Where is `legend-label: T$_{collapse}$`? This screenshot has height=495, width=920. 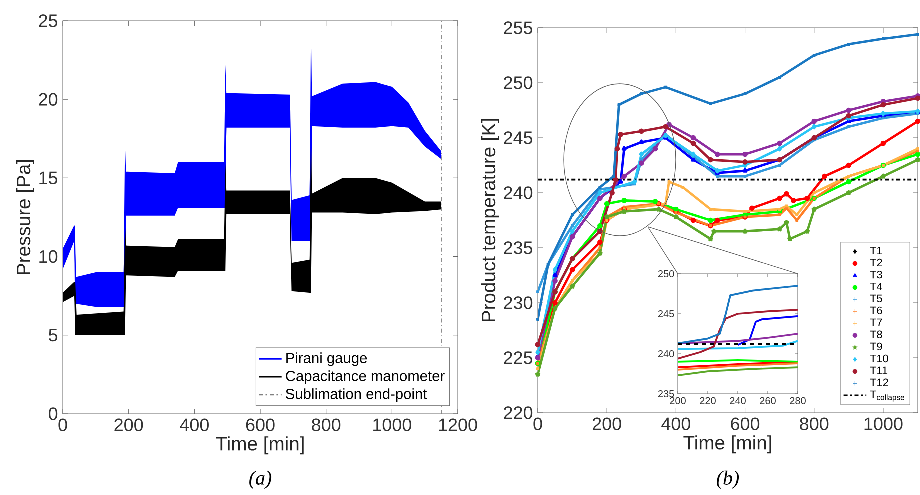 legend-label: T$_{collapse}$ is located at coordinates (887, 396).